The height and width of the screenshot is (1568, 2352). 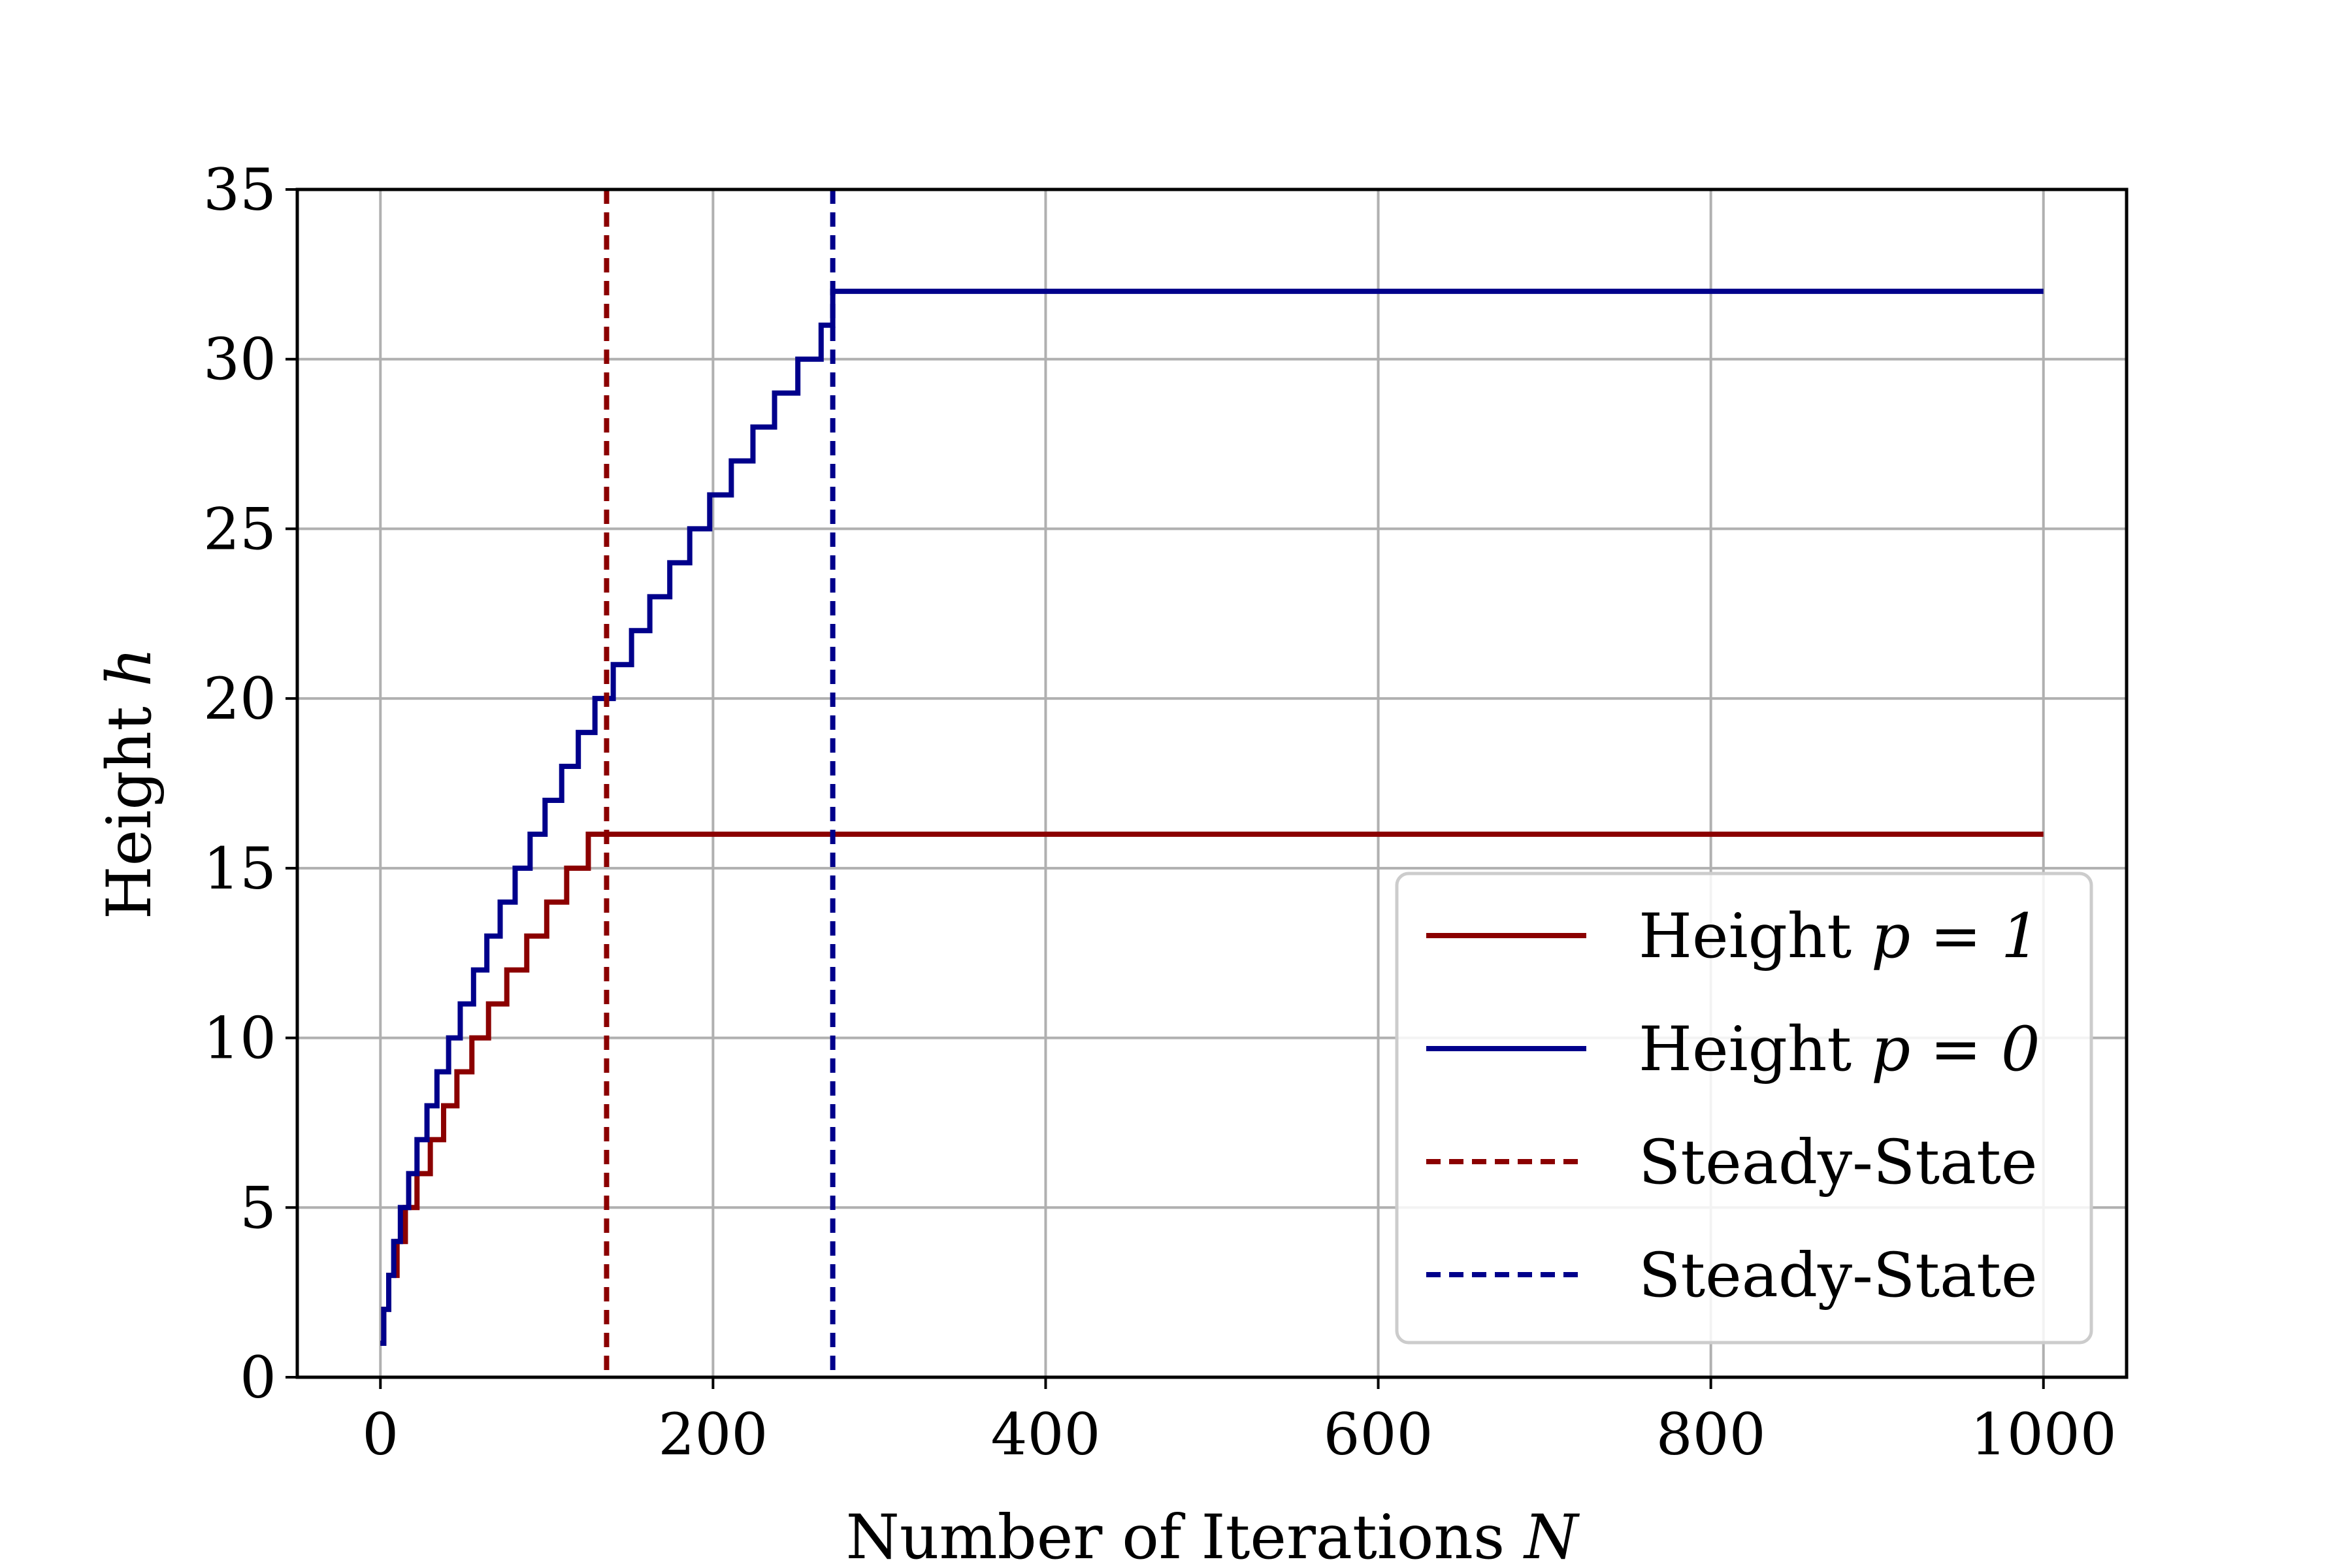 I want to click on y-tick-label: 15, so click(x=239, y=868).